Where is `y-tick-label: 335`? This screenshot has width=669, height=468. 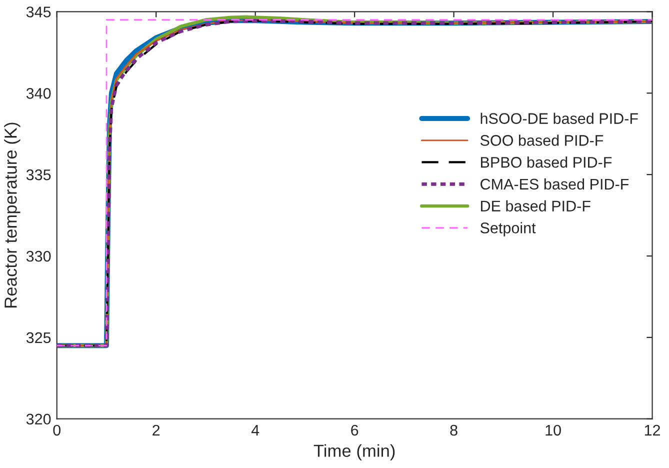
y-tick-label: 335 is located at coordinates (38, 174).